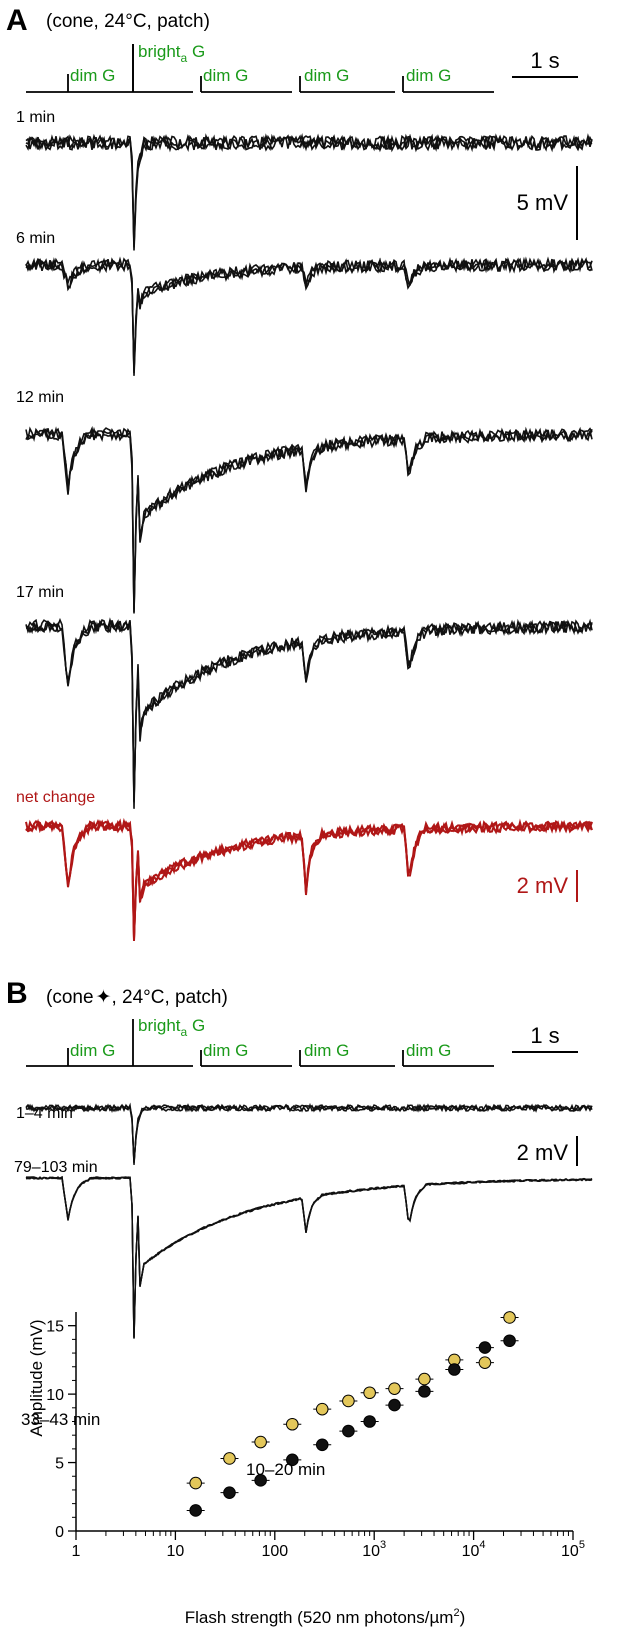  I want to click on x-tick-labels: 1 10 100 10³ 10⁴ 10⁵, so click(328, 1549).